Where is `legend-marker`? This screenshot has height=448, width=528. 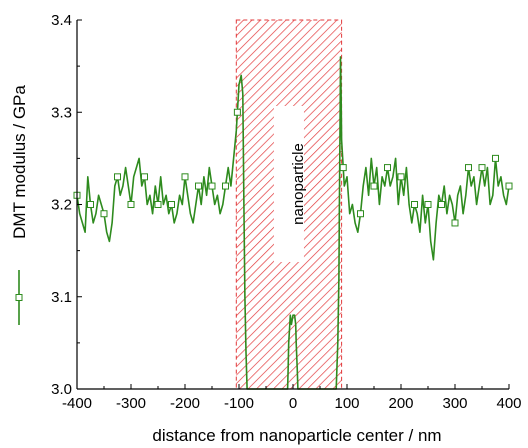 legend-marker is located at coordinates (19, 297).